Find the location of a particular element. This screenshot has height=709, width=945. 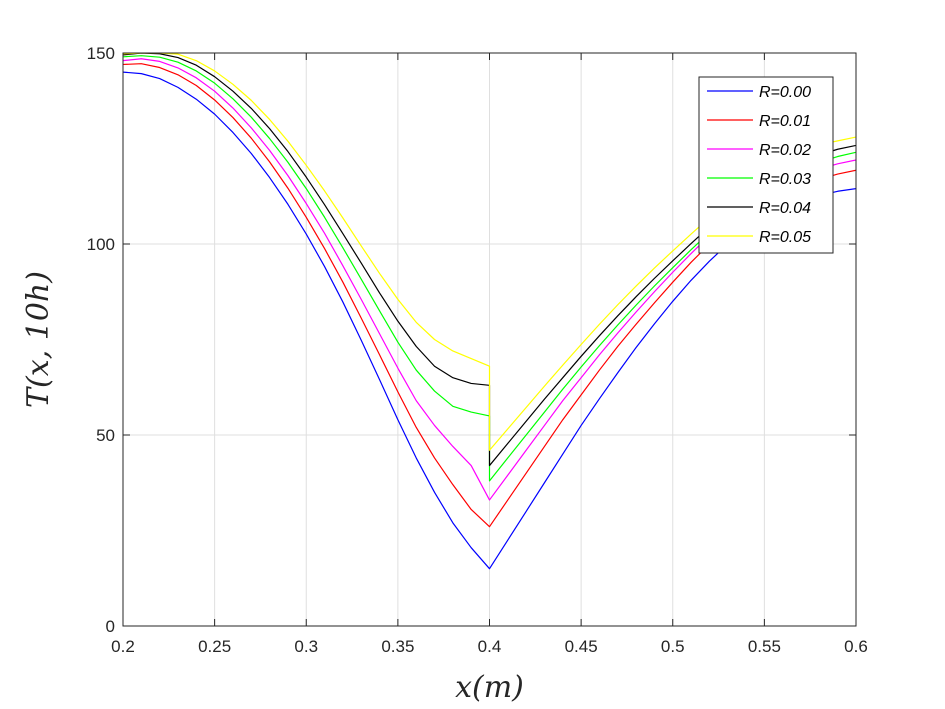

y-tick-labels: 0 50 100 150 is located at coordinates (101, 340).